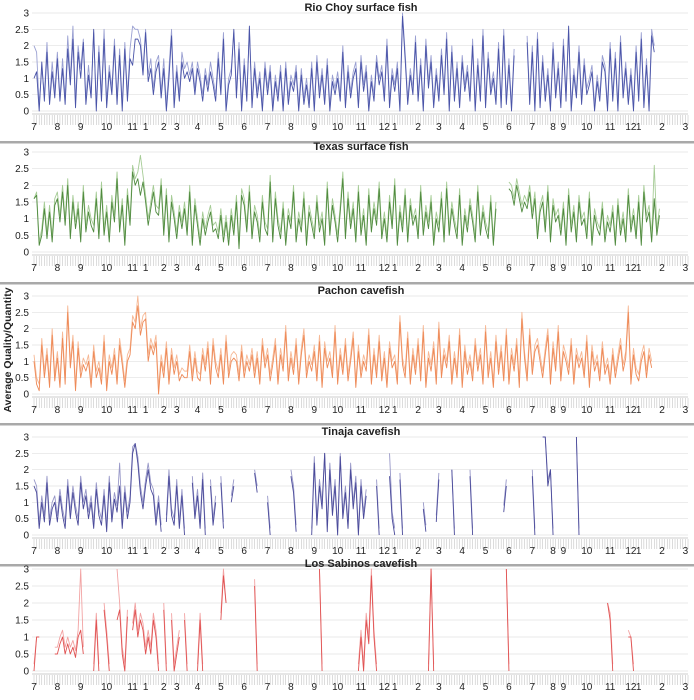 Image resolution: width=694 pixels, height=700 pixels. What do you see at coordinates (361, 291) in the screenshot?
I see `panel-title: Pachon cavefish` at bounding box center [361, 291].